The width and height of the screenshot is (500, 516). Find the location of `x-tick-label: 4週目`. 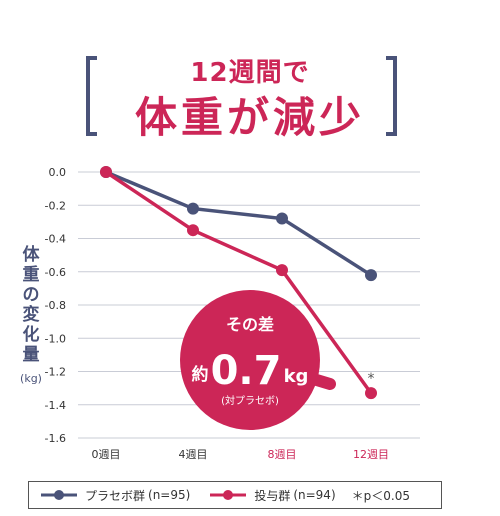

x-tick-label: 4週目 is located at coordinates (193, 454).